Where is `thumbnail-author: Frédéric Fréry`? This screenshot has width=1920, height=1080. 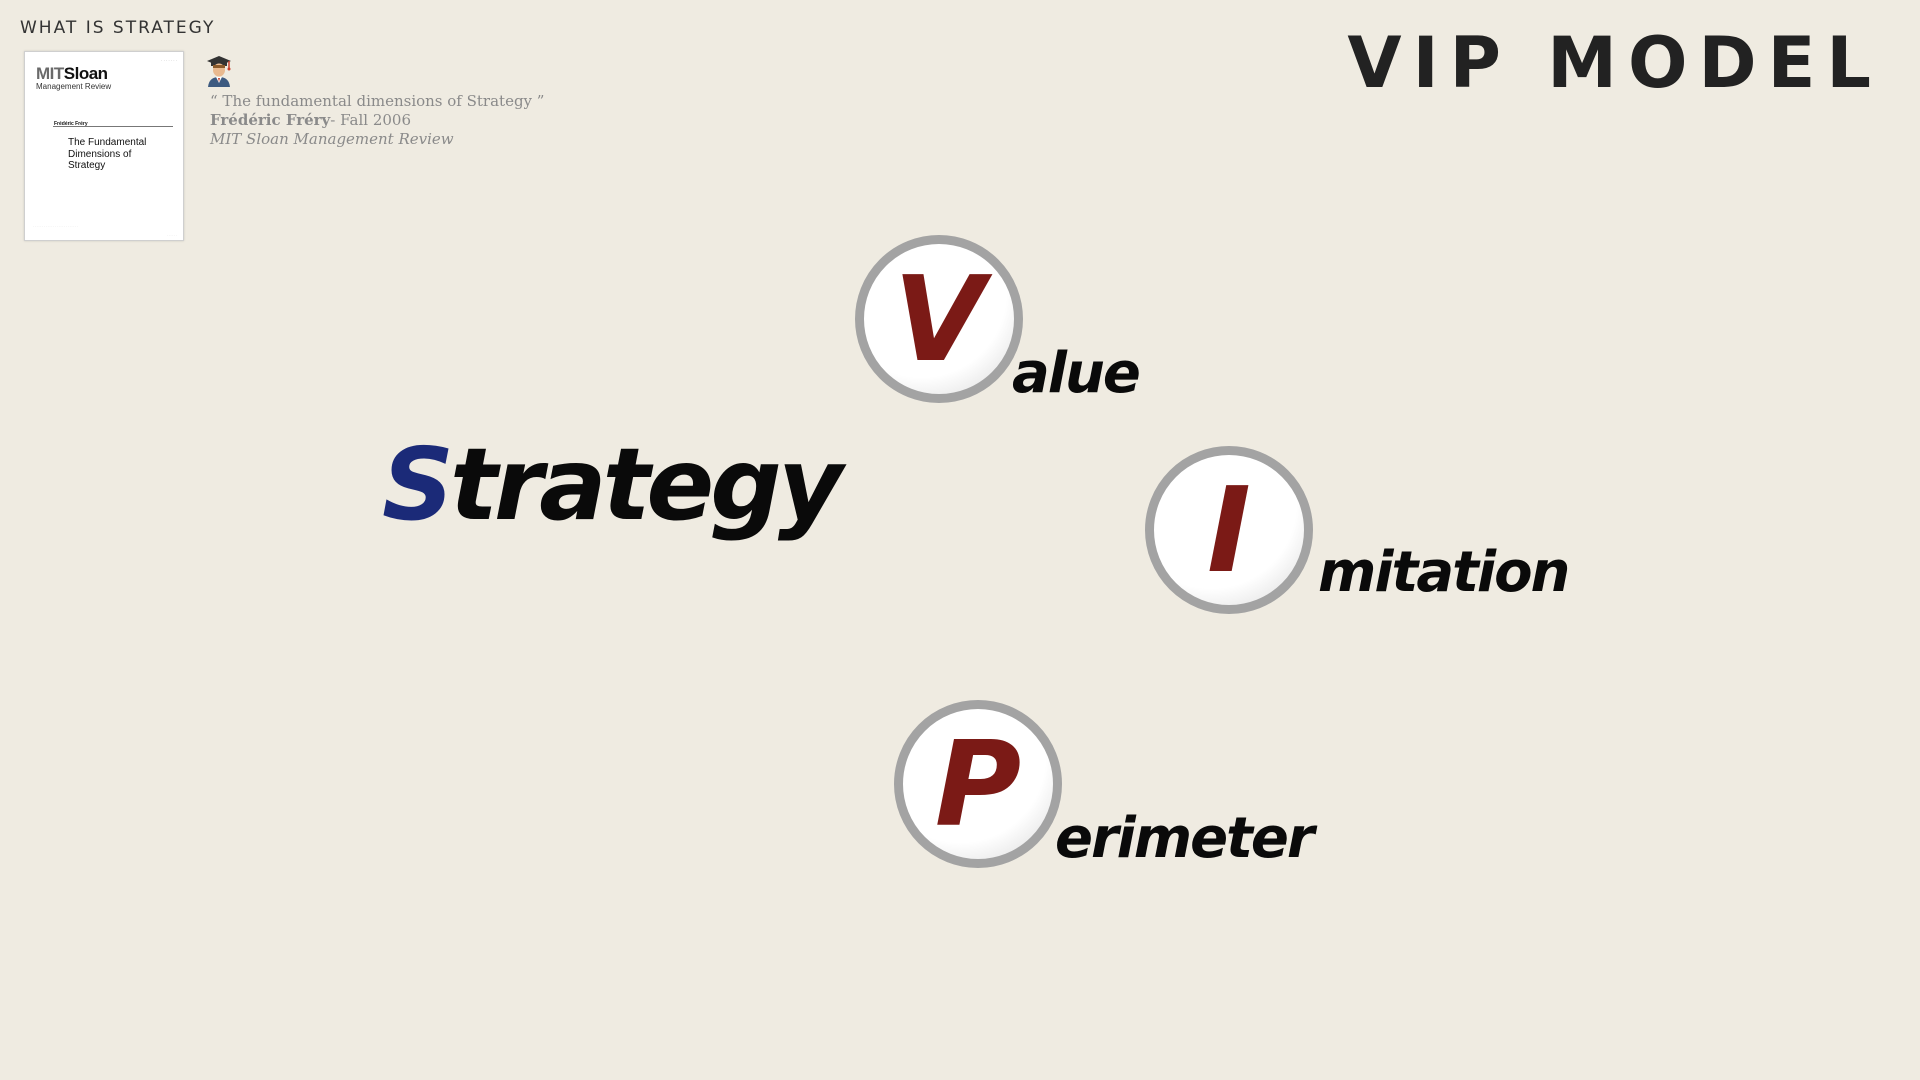
thumbnail-author: Frédéric Fréry is located at coordinates (71, 124).